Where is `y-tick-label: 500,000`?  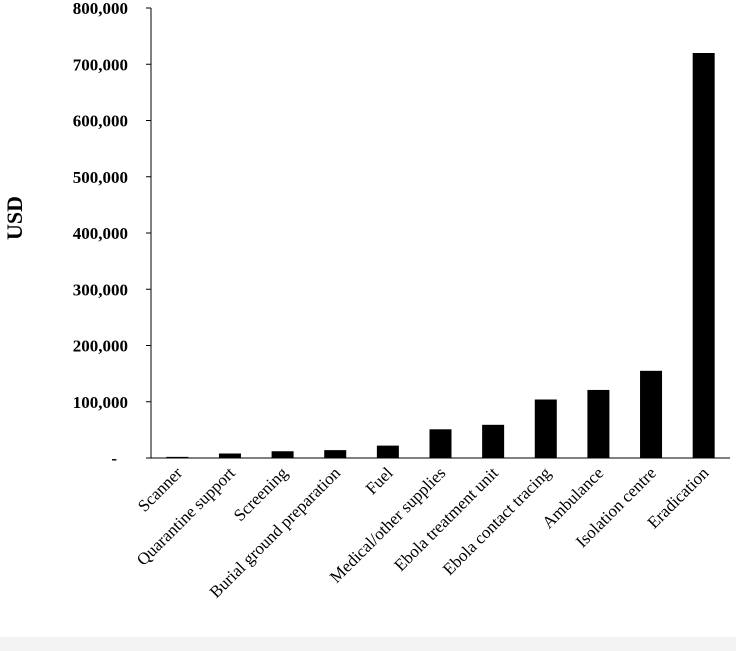 y-tick-label: 500,000 is located at coordinates (100, 177).